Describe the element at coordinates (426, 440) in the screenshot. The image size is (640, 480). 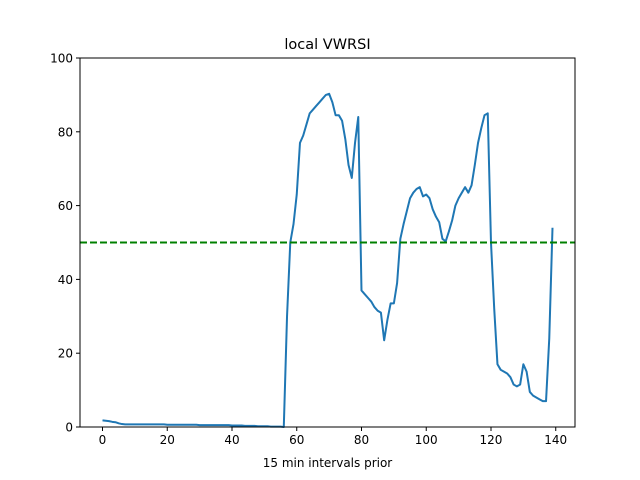
I see `x-tick-label: 100` at that location.